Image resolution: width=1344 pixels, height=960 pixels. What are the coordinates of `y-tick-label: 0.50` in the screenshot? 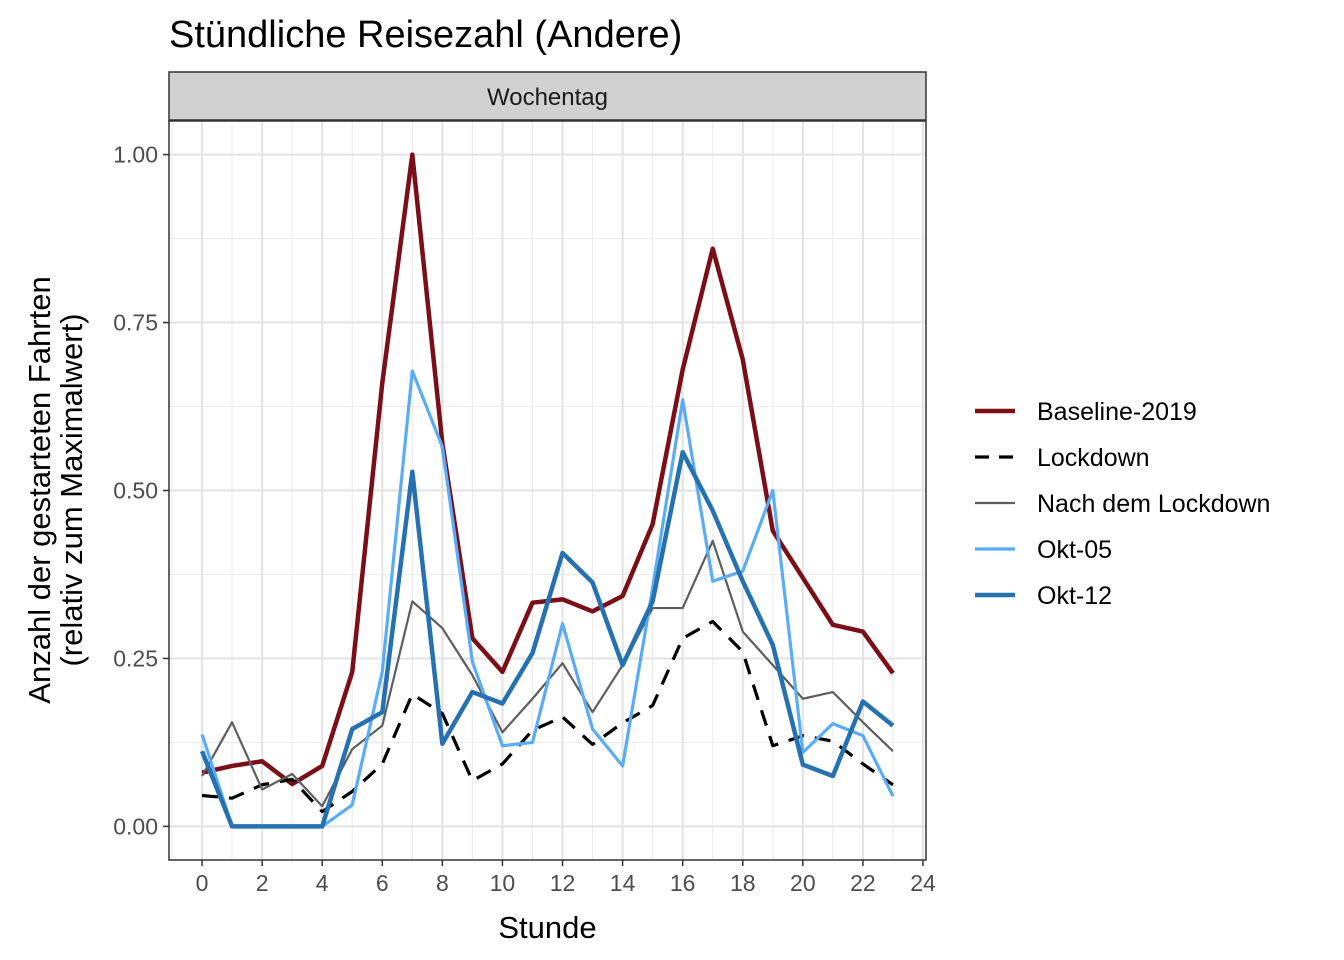 It's located at (135, 491).